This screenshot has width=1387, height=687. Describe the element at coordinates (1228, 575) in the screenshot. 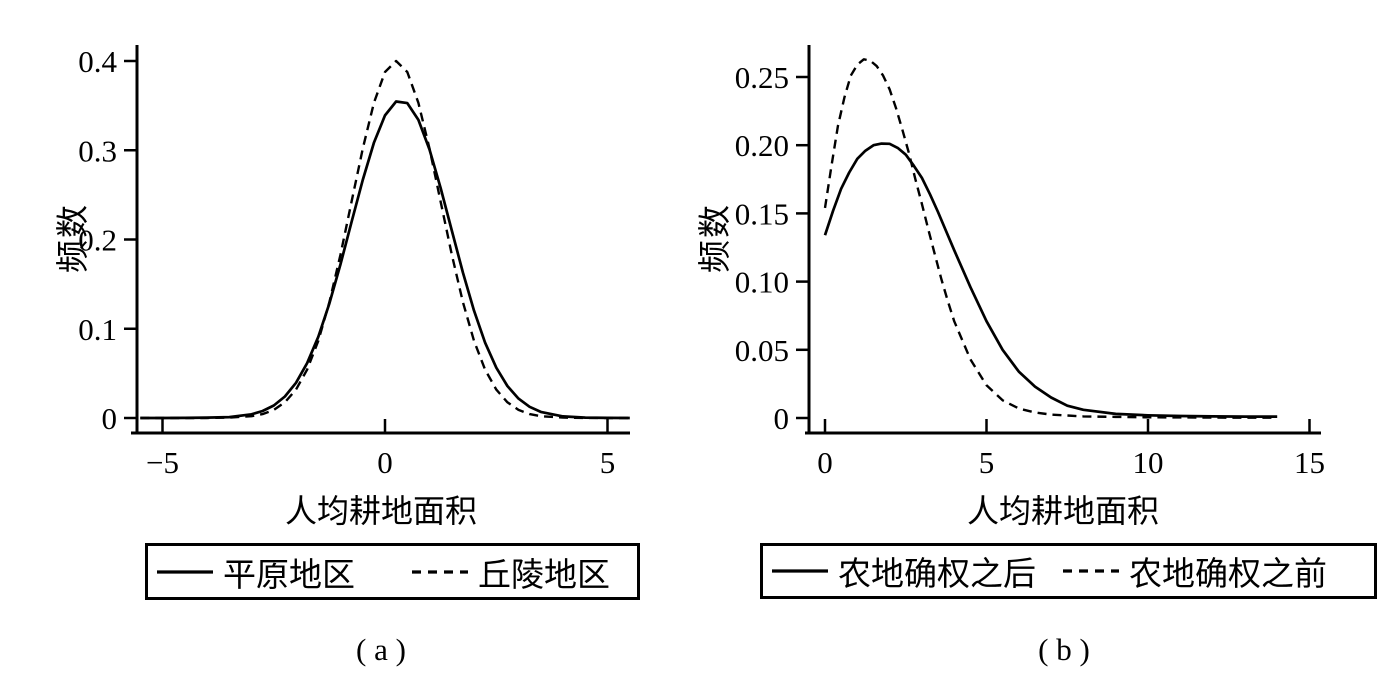

I see `legend-label: 农地确权之前` at that location.